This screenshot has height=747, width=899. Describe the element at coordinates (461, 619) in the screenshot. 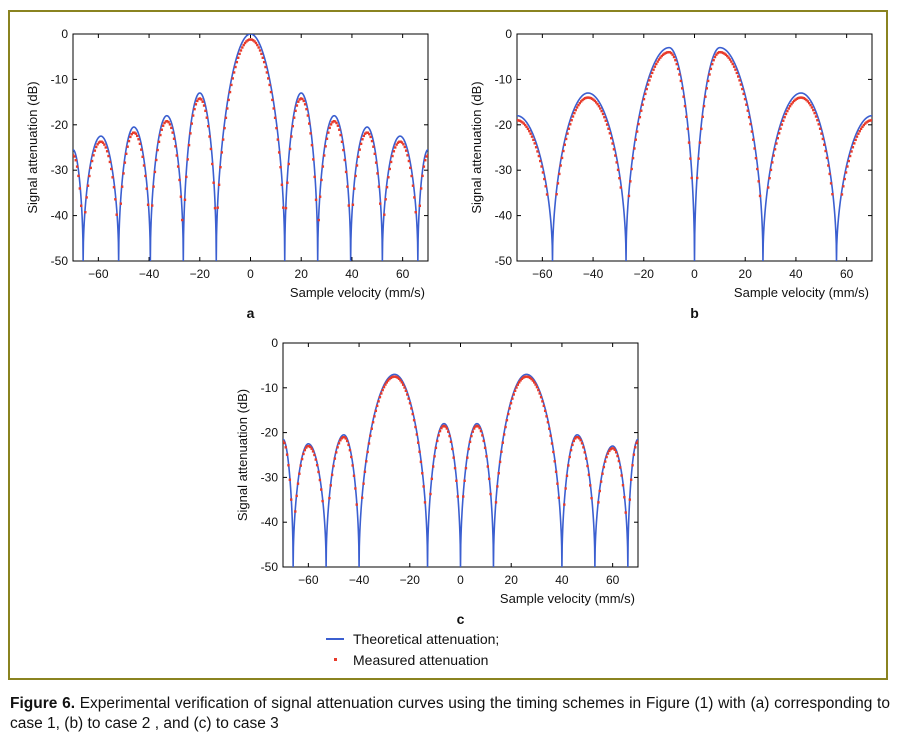

I see `panel-label: c` at that location.